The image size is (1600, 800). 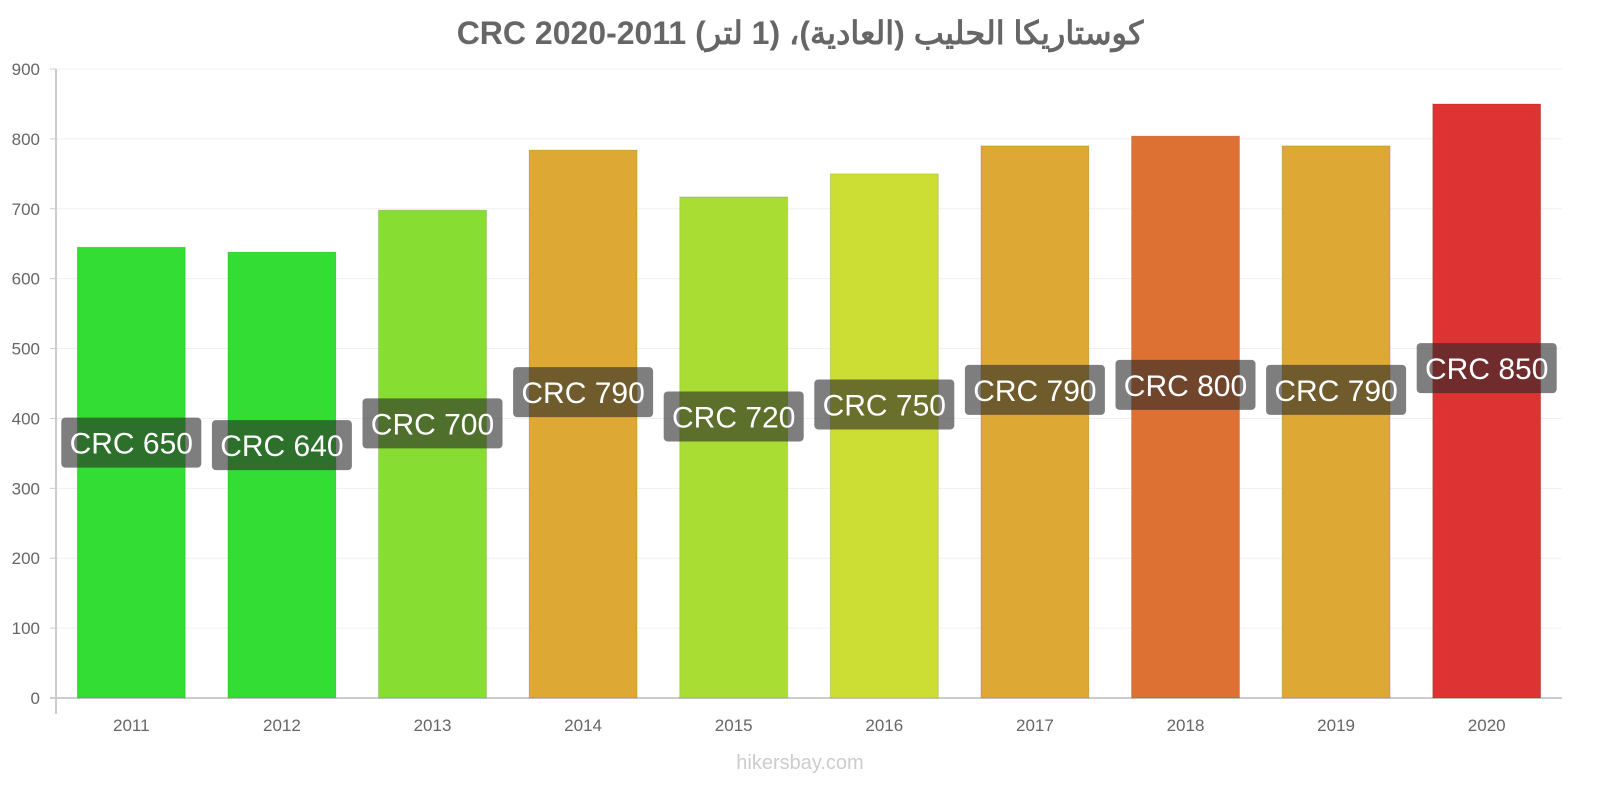 I want to click on x-tick-label: 2012, so click(x=282, y=725).